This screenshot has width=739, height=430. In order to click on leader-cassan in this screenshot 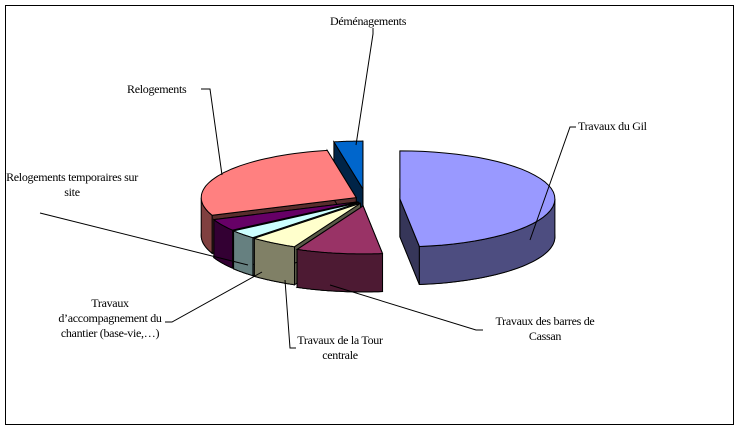, I will do `click(406, 307)`.